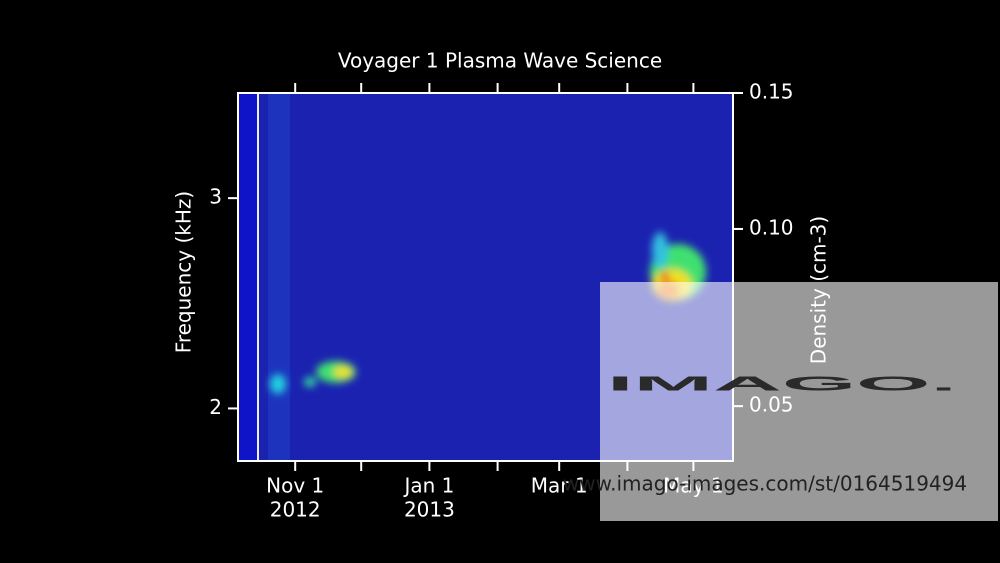 This screenshot has width=1000, height=563. I want to click on y2-tick-label: 0.15, so click(771, 92).